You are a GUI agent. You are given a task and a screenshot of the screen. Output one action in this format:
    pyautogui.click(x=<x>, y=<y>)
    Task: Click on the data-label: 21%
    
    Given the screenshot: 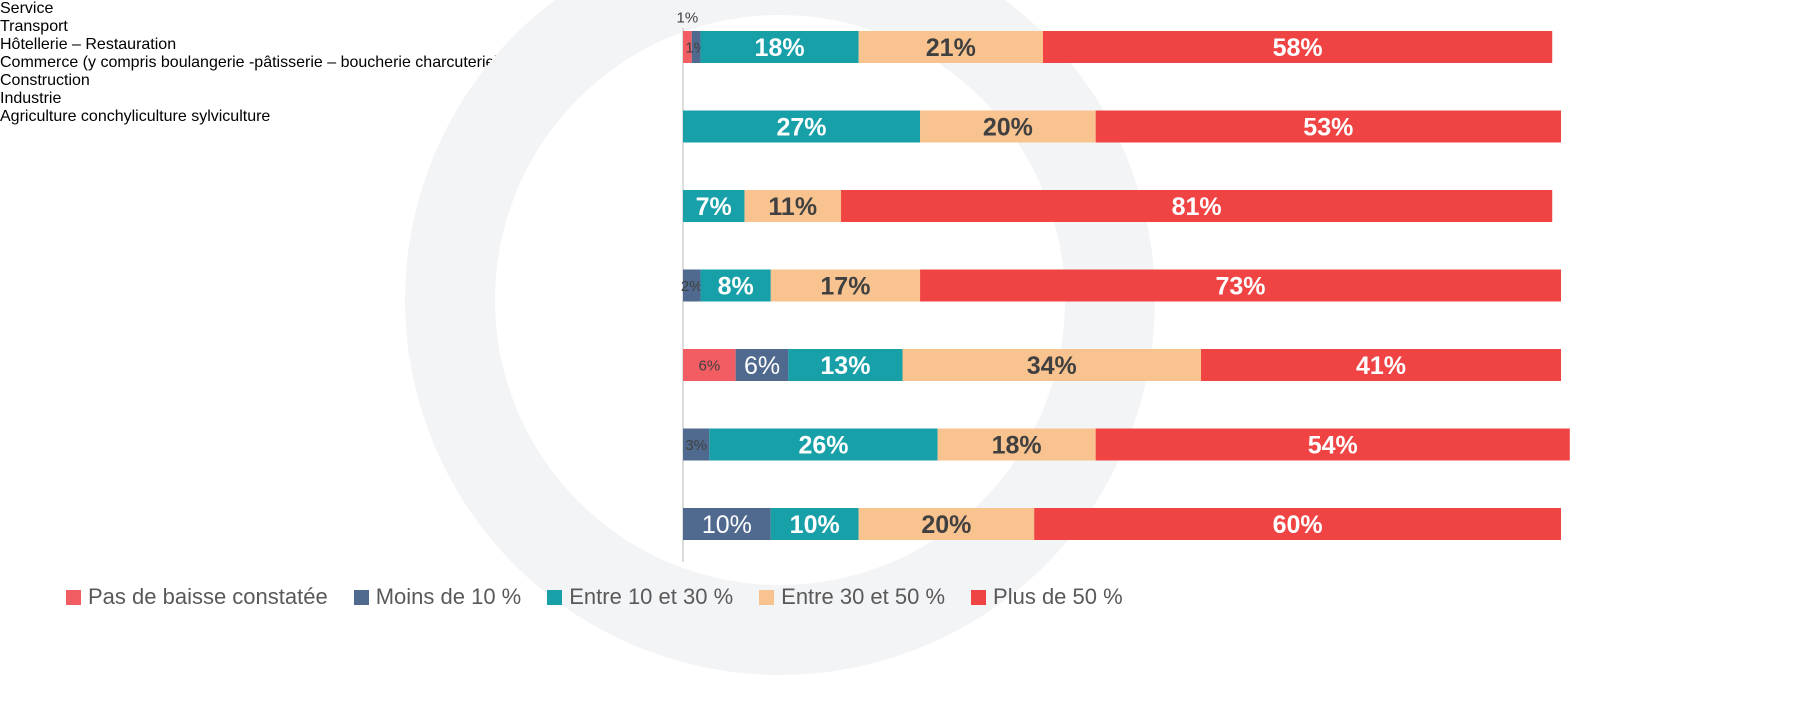 What is the action you would take?
    pyautogui.click(x=951, y=48)
    